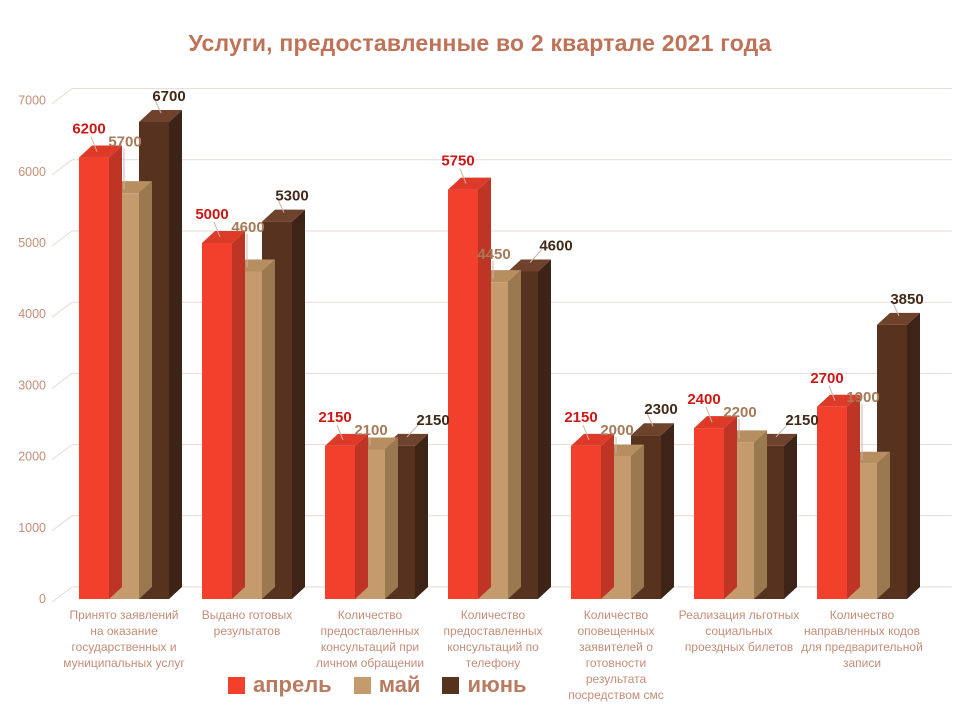 The image size is (960, 720). I want to click on bar-value-label: 5000, so click(211, 214).